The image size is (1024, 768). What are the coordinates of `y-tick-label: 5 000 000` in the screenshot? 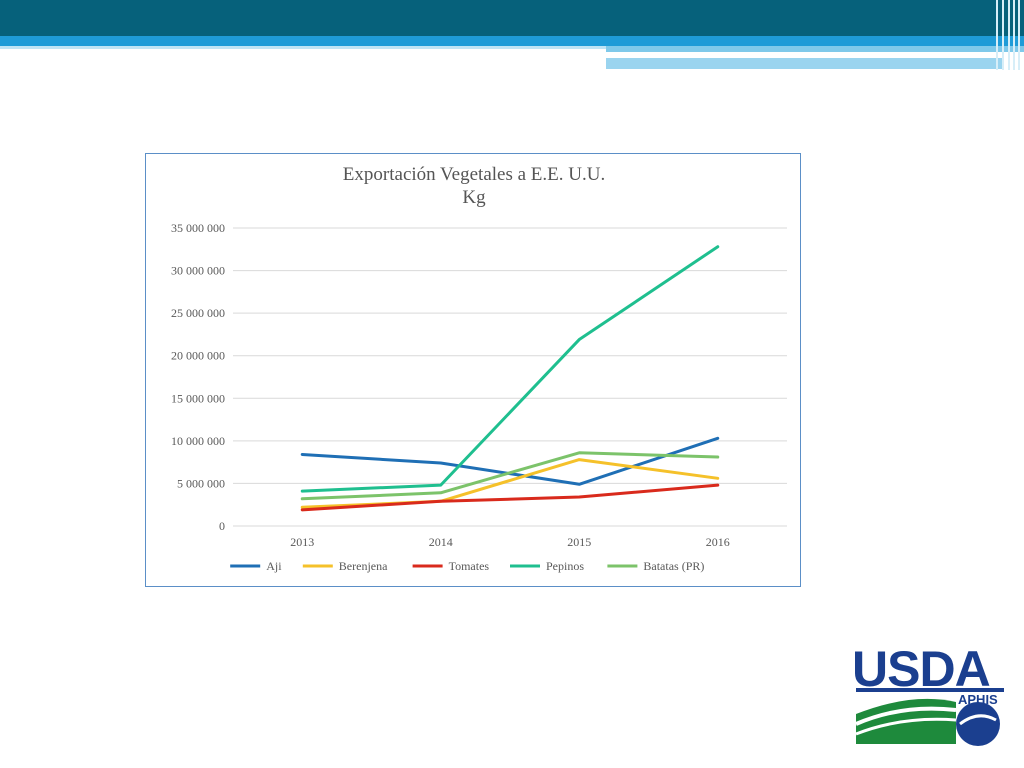 It's located at (201, 483).